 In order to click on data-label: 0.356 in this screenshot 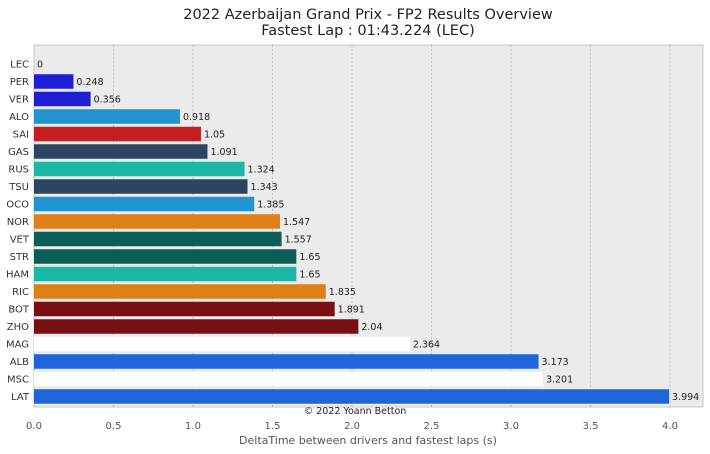, I will do `click(107, 100)`.